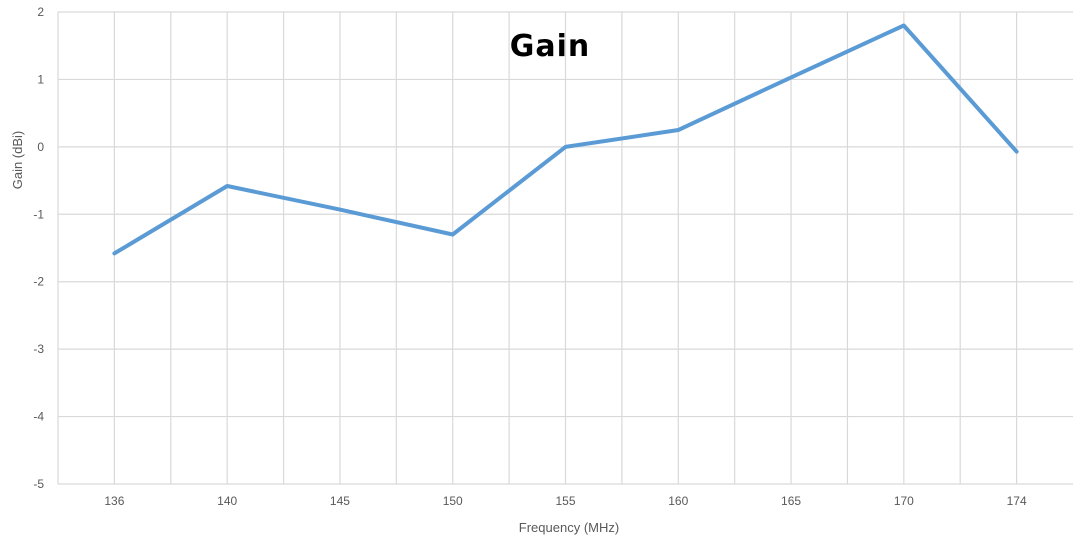 The width and height of the screenshot is (1073, 538). Describe the element at coordinates (453, 501) in the screenshot. I see `x-tick-label: 150` at that location.